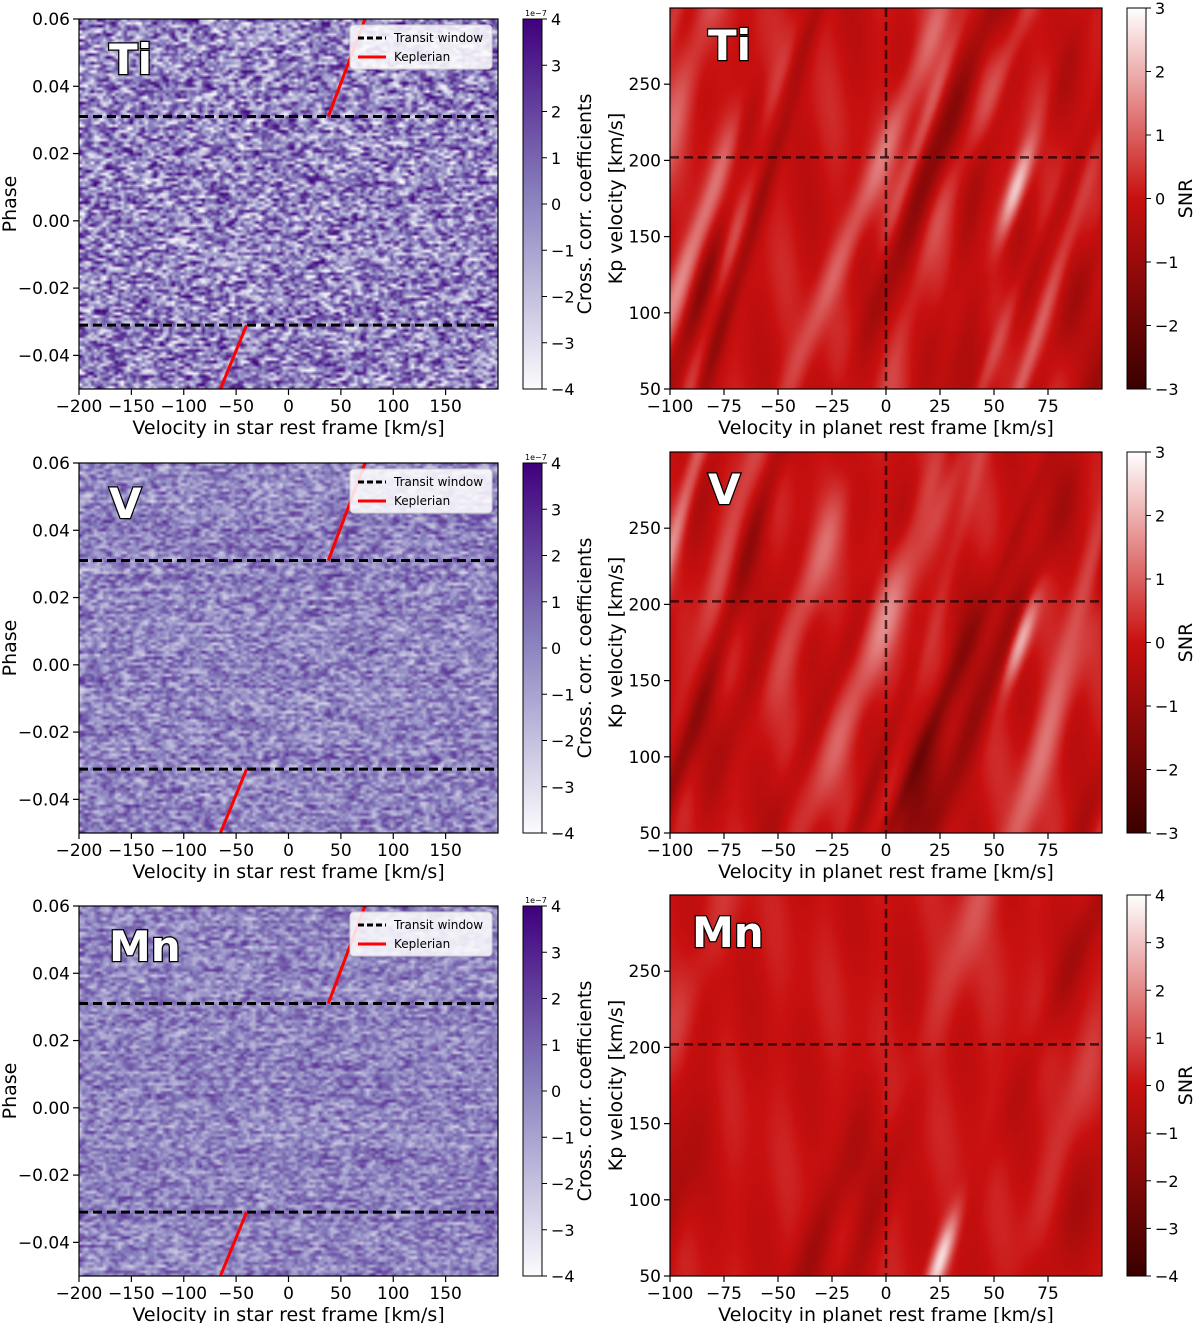  What do you see at coordinates (886, 428) in the screenshot?
I see `x-axis-label: Velocity in planet rest frame [km/s]` at bounding box center [886, 428].